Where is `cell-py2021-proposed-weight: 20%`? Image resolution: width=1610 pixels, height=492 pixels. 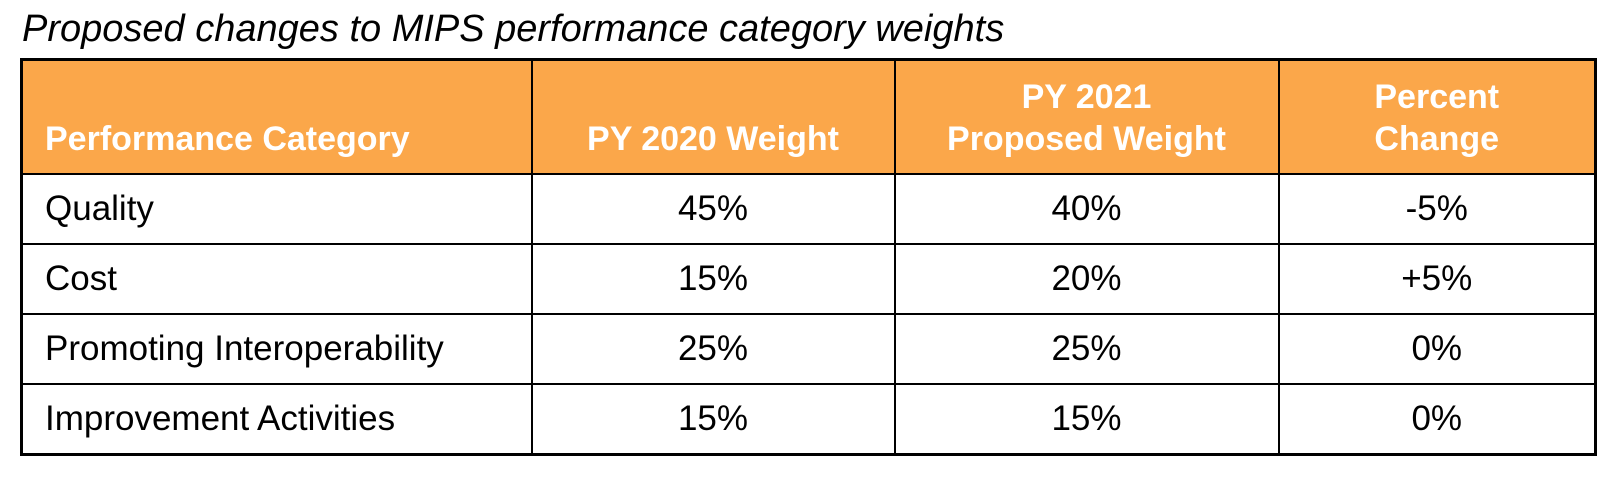 cell-py2021-proposed-weight: 20% is located at coordinates (1086, 279).